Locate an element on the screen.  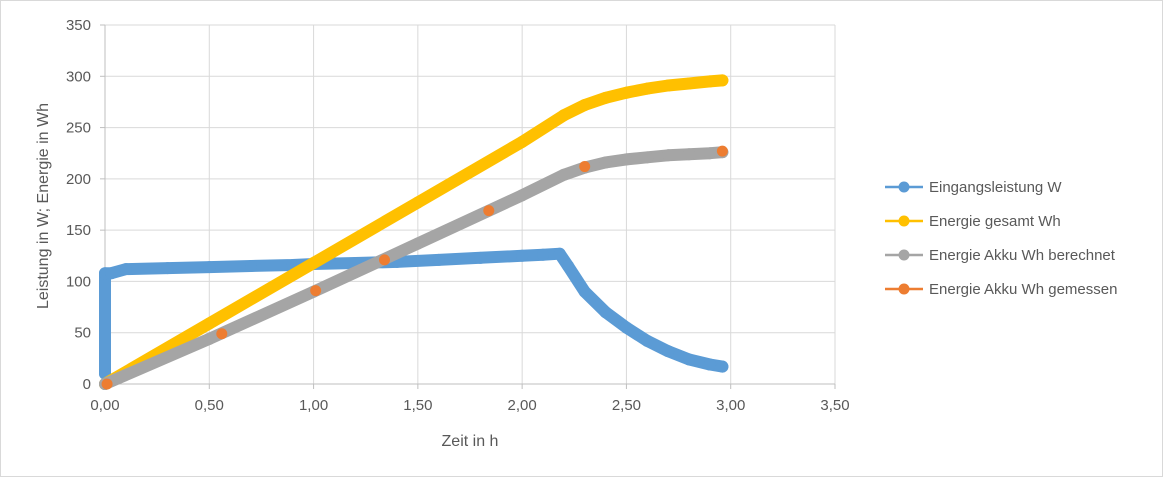
legend-item: Energie gesamt Wh is located at coordinates (973, 221).